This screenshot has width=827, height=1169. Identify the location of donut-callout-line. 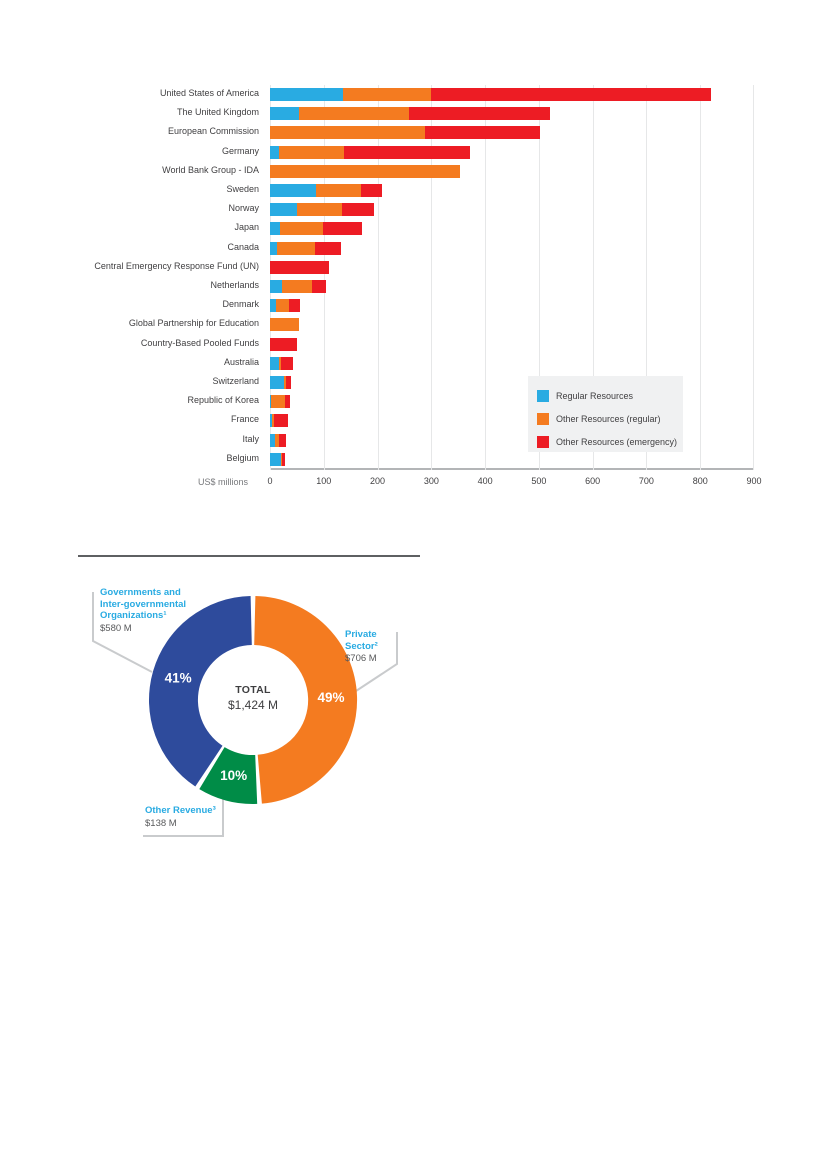
(183, 816).